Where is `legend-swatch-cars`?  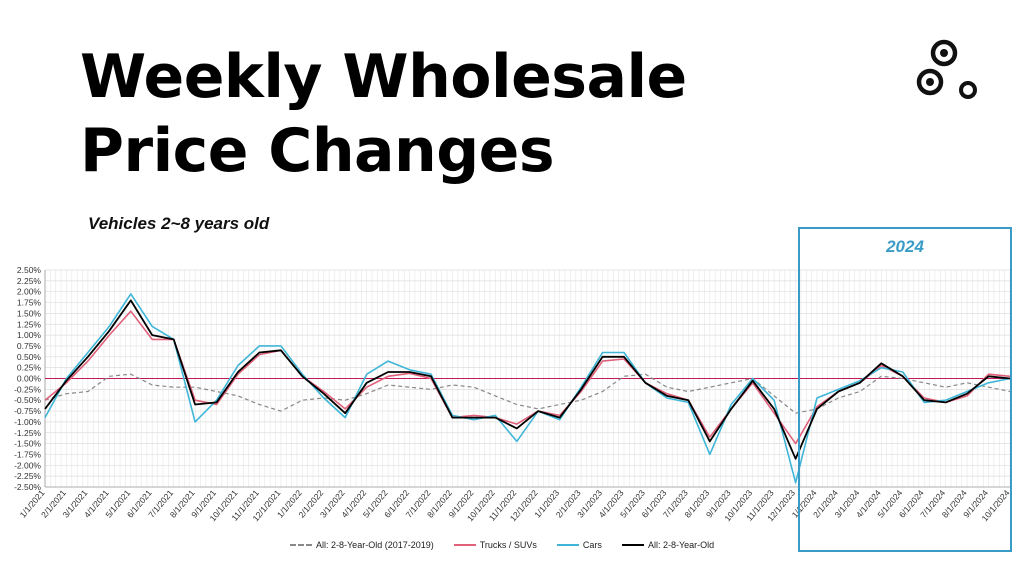
legend-swatch-cars is located at coordinates (567, 545).